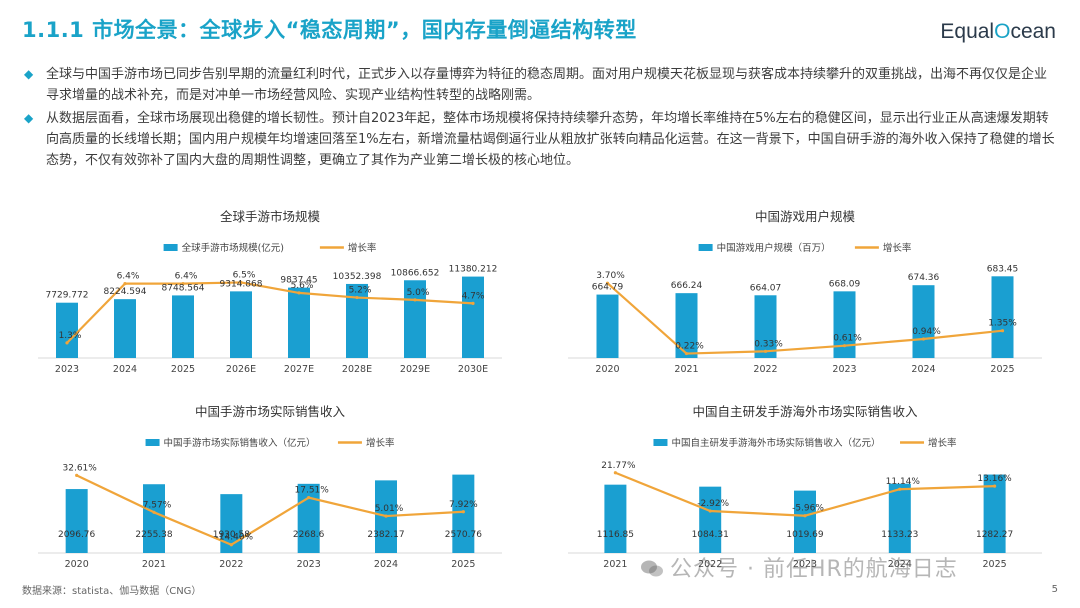 The height and width of the screenshot is (608, 1080). What do you see at coordinates (244, 275) in the screenshot?
I see `growth-value-label: 6.5%` at bounding box center [244, 275].